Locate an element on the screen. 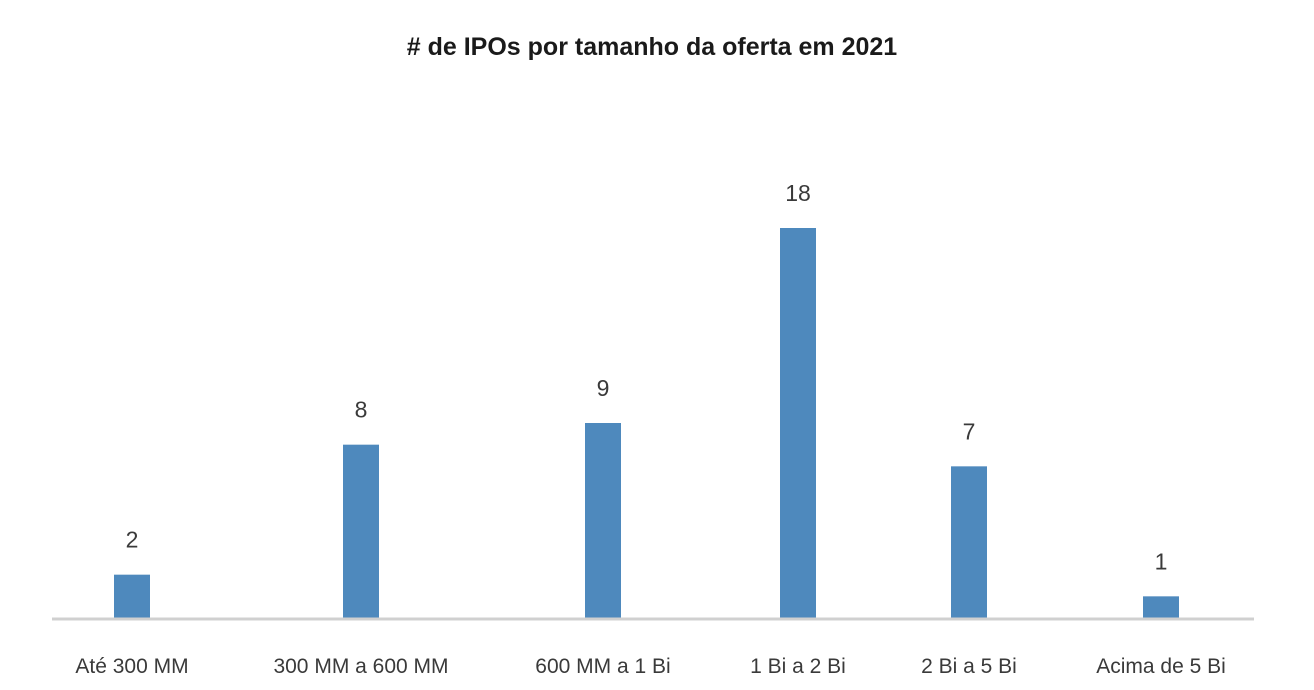  x-tick-label: Acima de 5 Bi is located at coordinates (1161, 666).